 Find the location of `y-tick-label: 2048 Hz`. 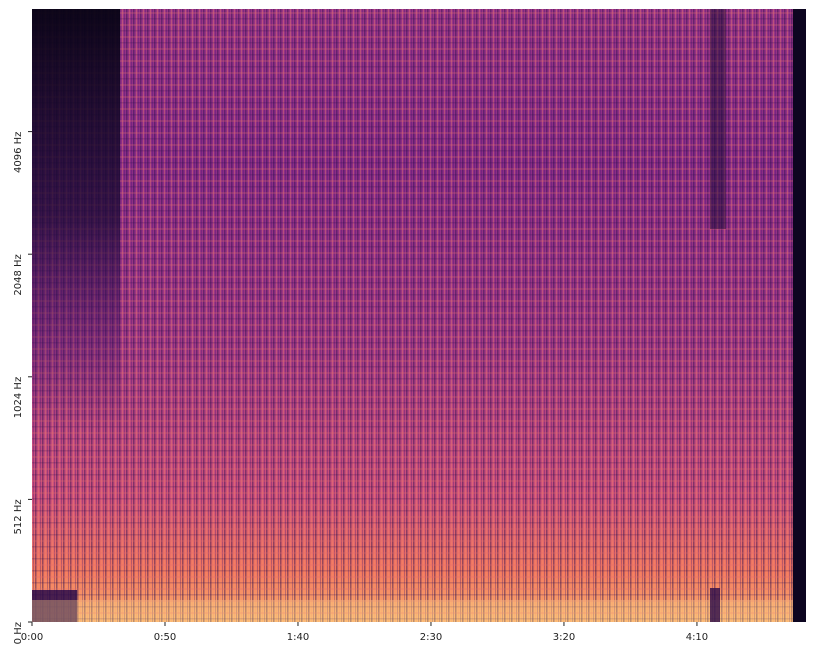

y-tick-label: 2048 Hz is located at coordinates (18, 274).